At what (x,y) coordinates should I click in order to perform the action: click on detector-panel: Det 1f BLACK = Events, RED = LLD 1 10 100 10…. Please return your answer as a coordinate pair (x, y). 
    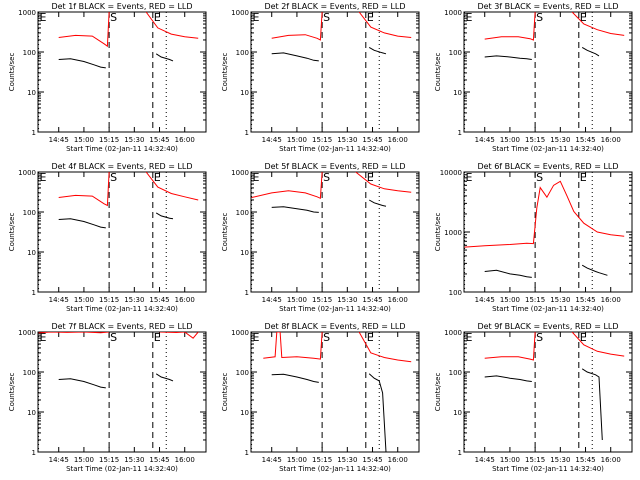
    Looking at the image, I should click on (107, 77).